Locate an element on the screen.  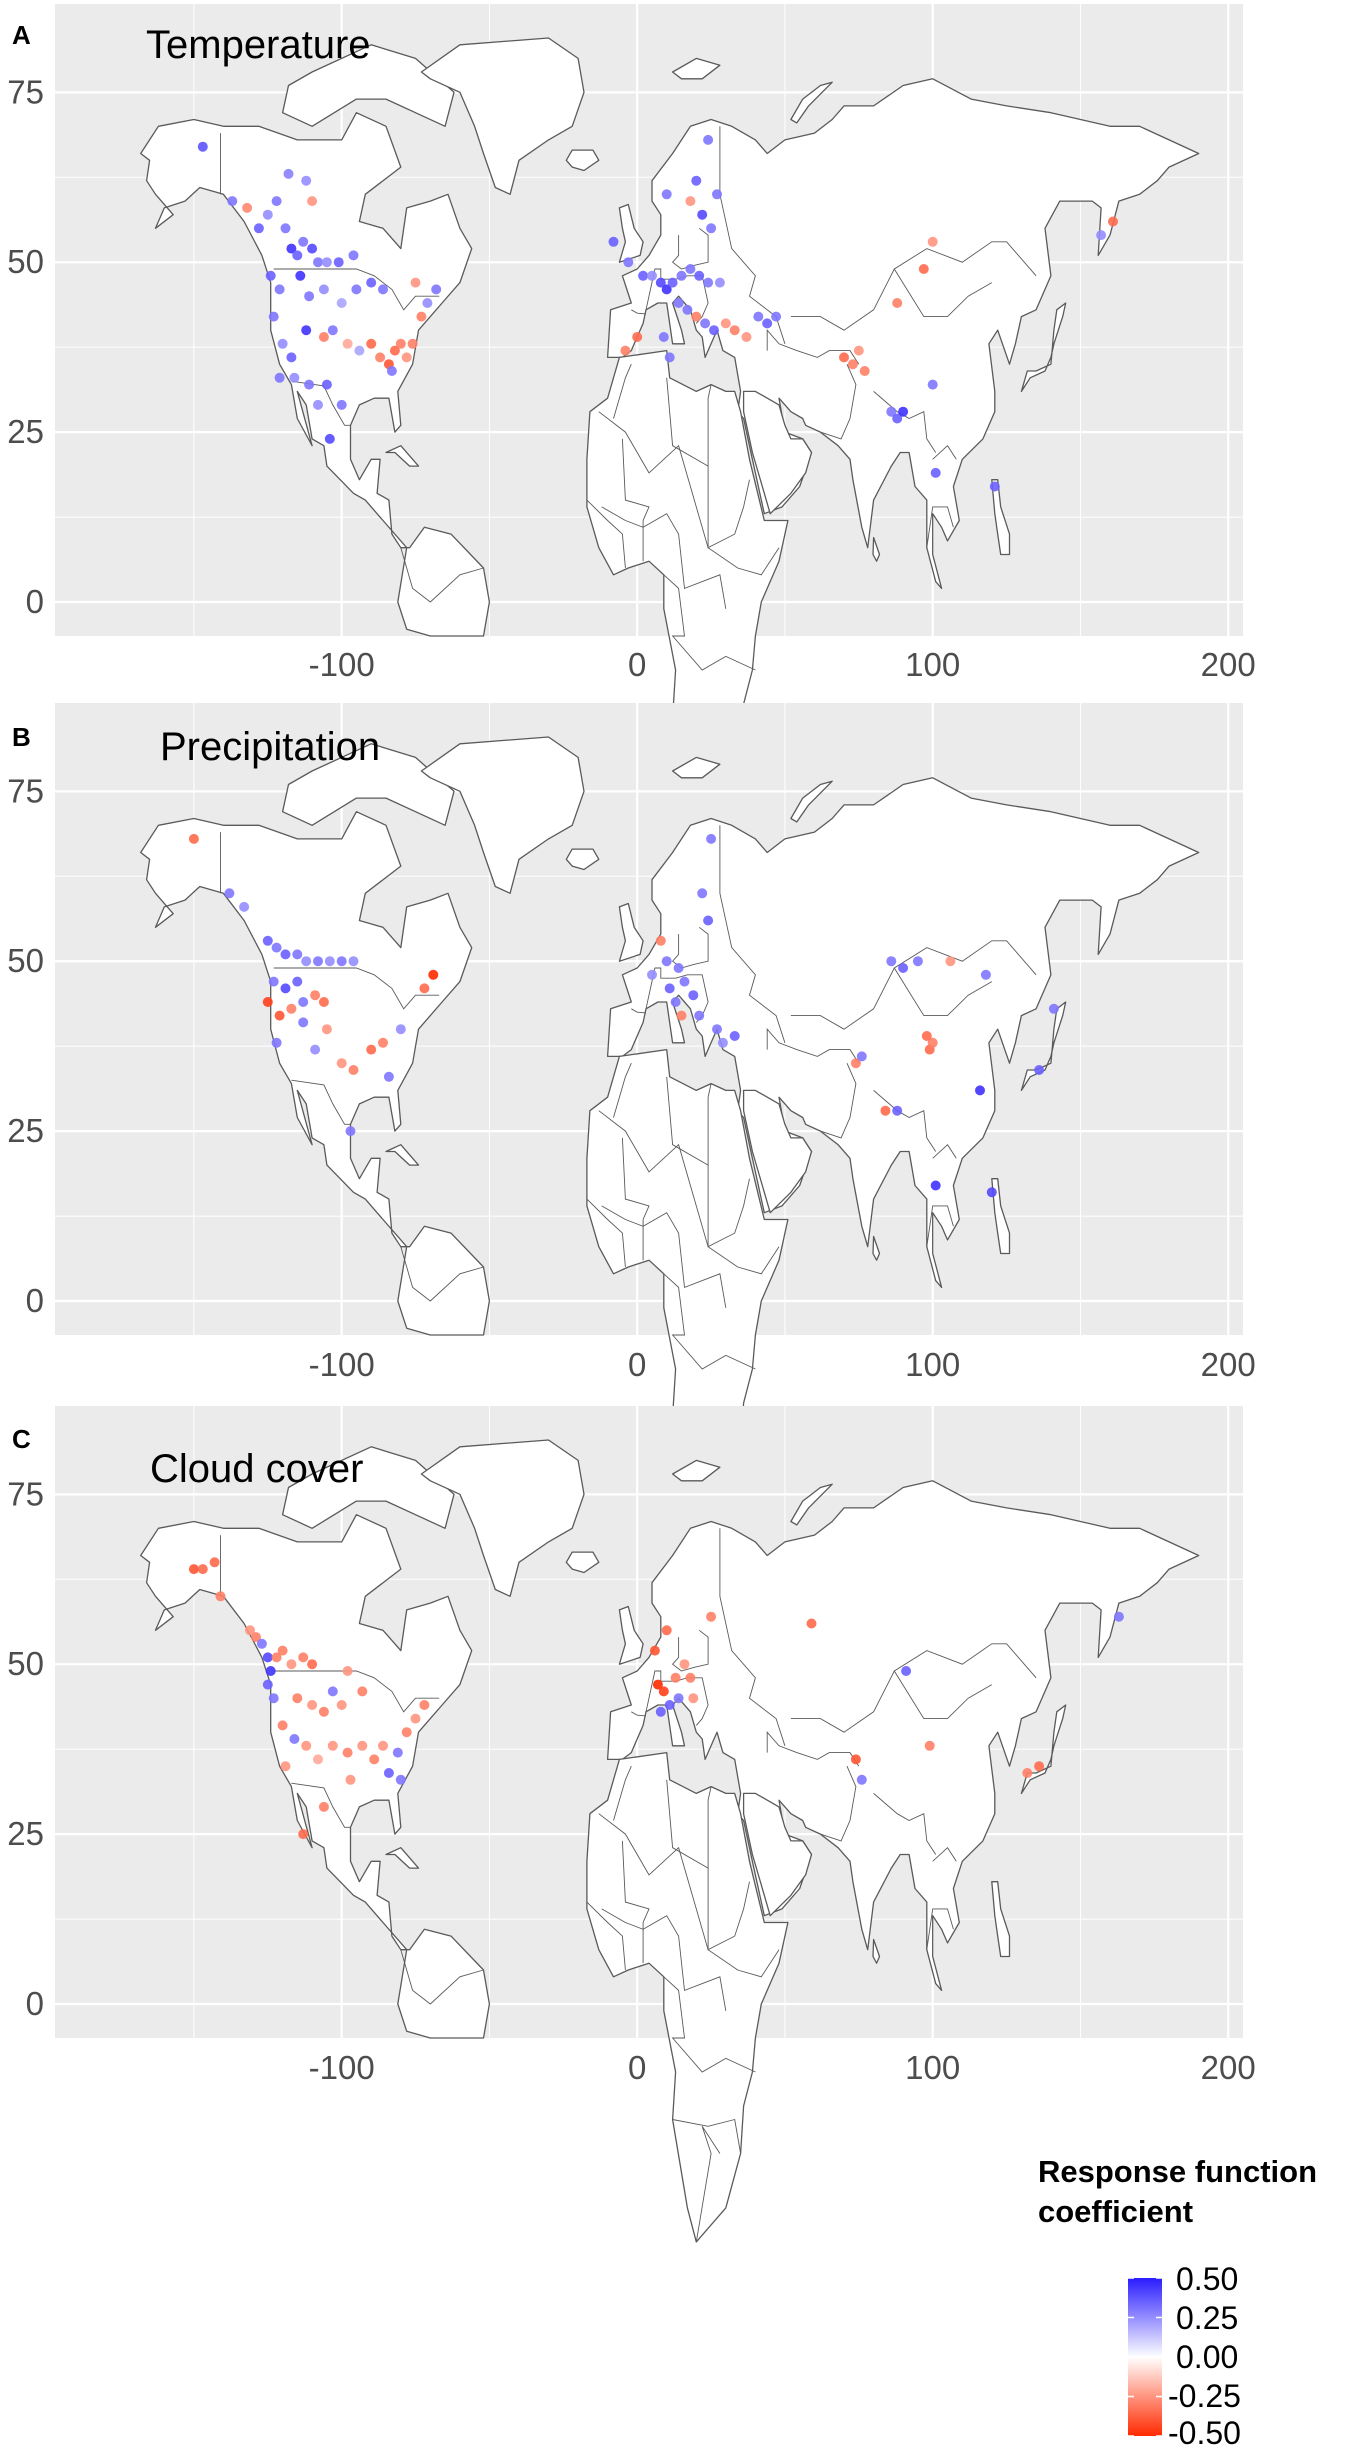
x-tick-label: -100 is located at coordinates (342, 1364).